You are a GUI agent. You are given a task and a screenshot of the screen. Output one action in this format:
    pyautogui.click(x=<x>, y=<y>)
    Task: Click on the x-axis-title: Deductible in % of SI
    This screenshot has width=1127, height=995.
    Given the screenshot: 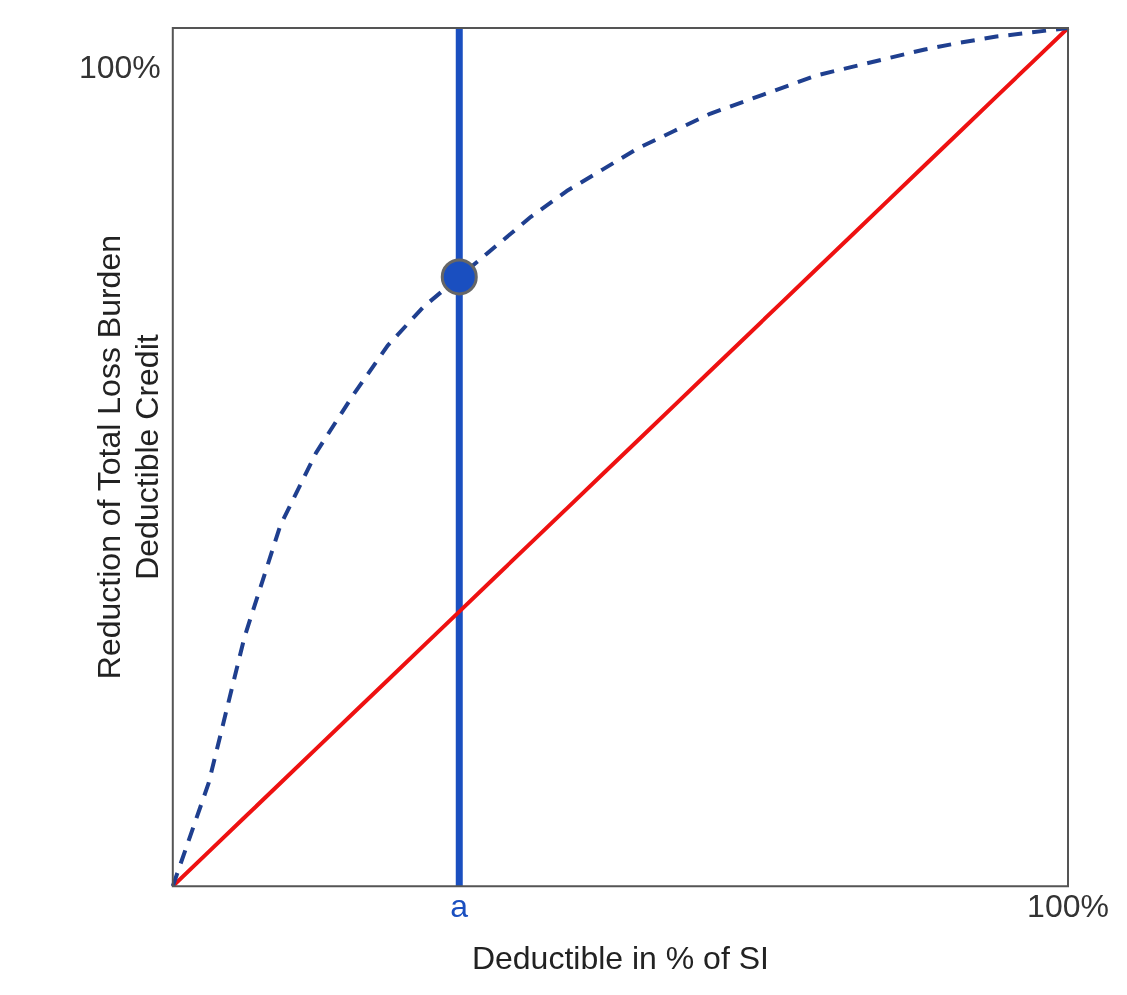 What is the action you would take?
    pyautogui.click(x=620, y=957)
    